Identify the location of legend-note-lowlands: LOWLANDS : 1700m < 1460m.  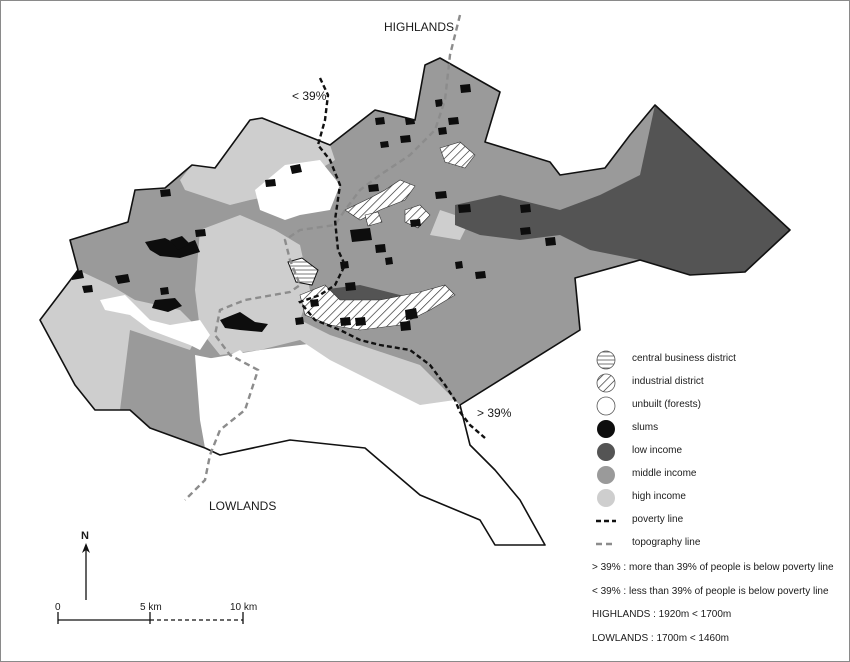
(661, 638).